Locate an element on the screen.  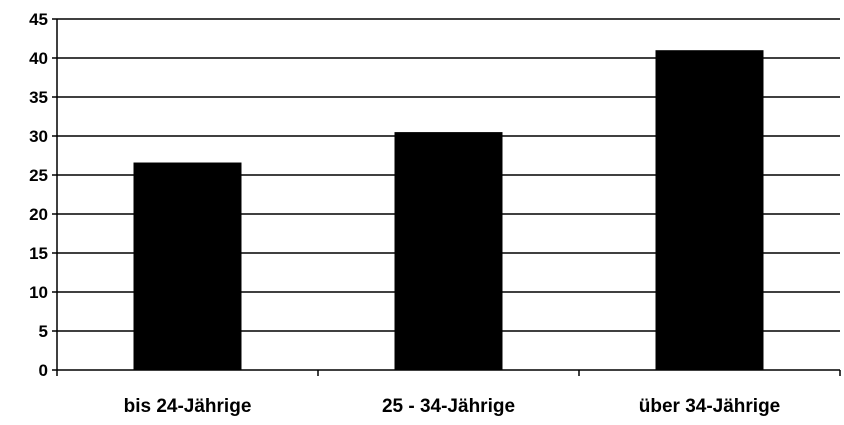
y-tick-label: 25 is located at coordinates (38, 175).